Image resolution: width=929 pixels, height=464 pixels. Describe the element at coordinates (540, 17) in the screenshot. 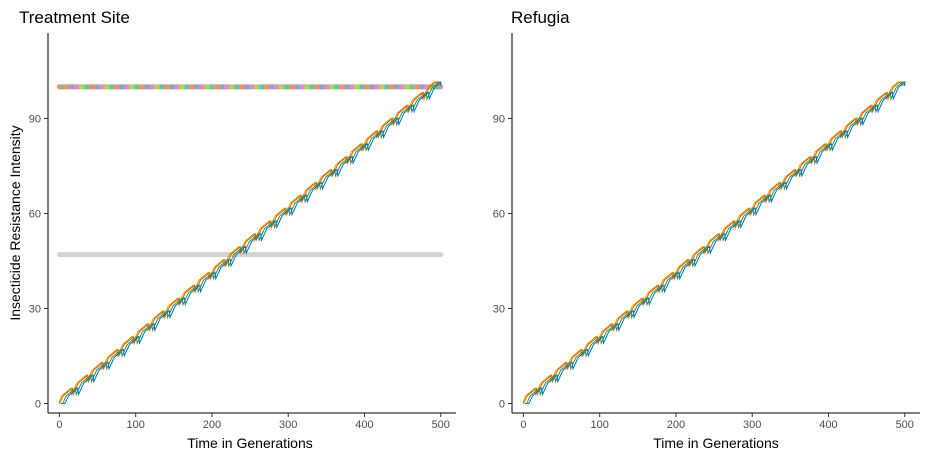

I see `panel-title-refugia: Refugia` at that location.